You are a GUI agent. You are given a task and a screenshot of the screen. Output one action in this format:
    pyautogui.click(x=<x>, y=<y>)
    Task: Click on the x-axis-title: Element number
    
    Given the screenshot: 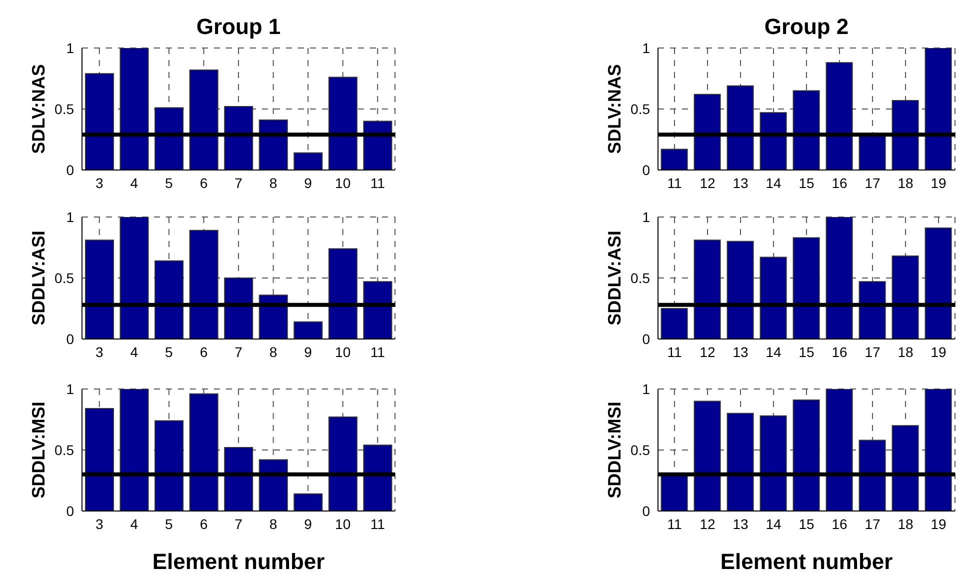 What is the action you would take?
    pyautogui.click(x=239, y=561)
    